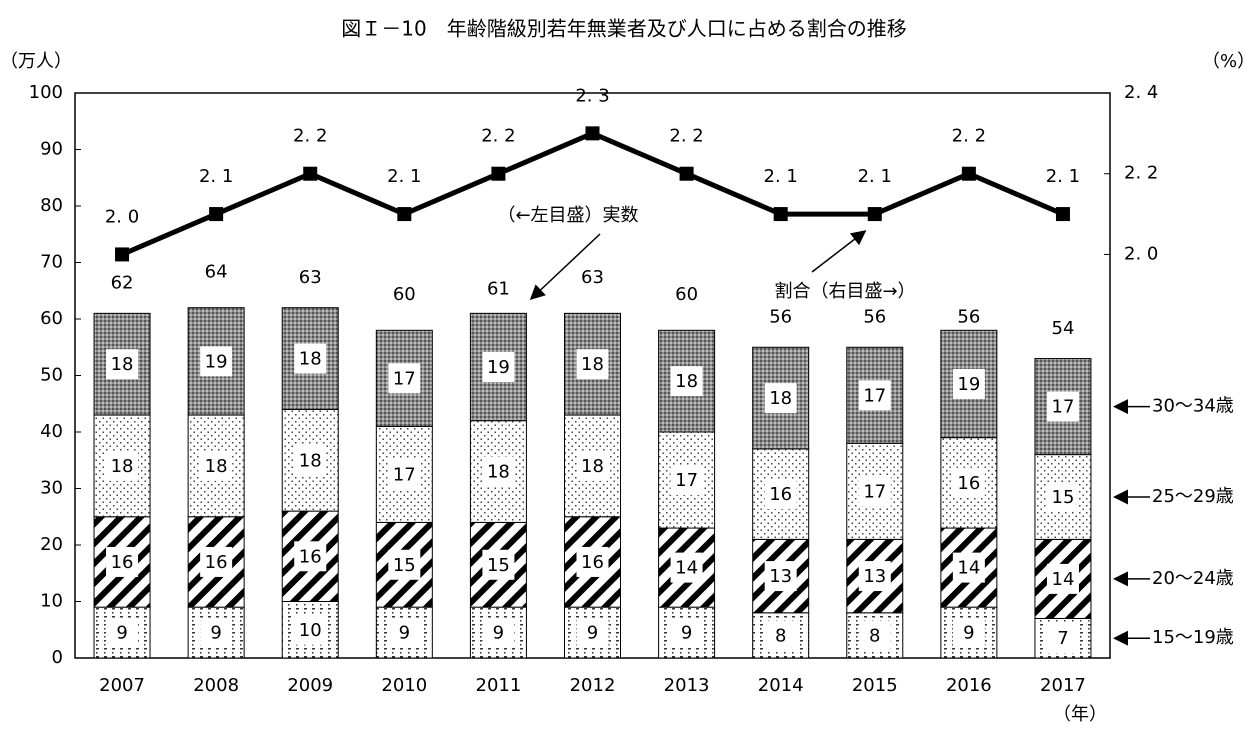  What do you see at coordinates (875, 685) in the screenshot?
I see `x-tick-label: 2015` at bounding box center [875, 685].